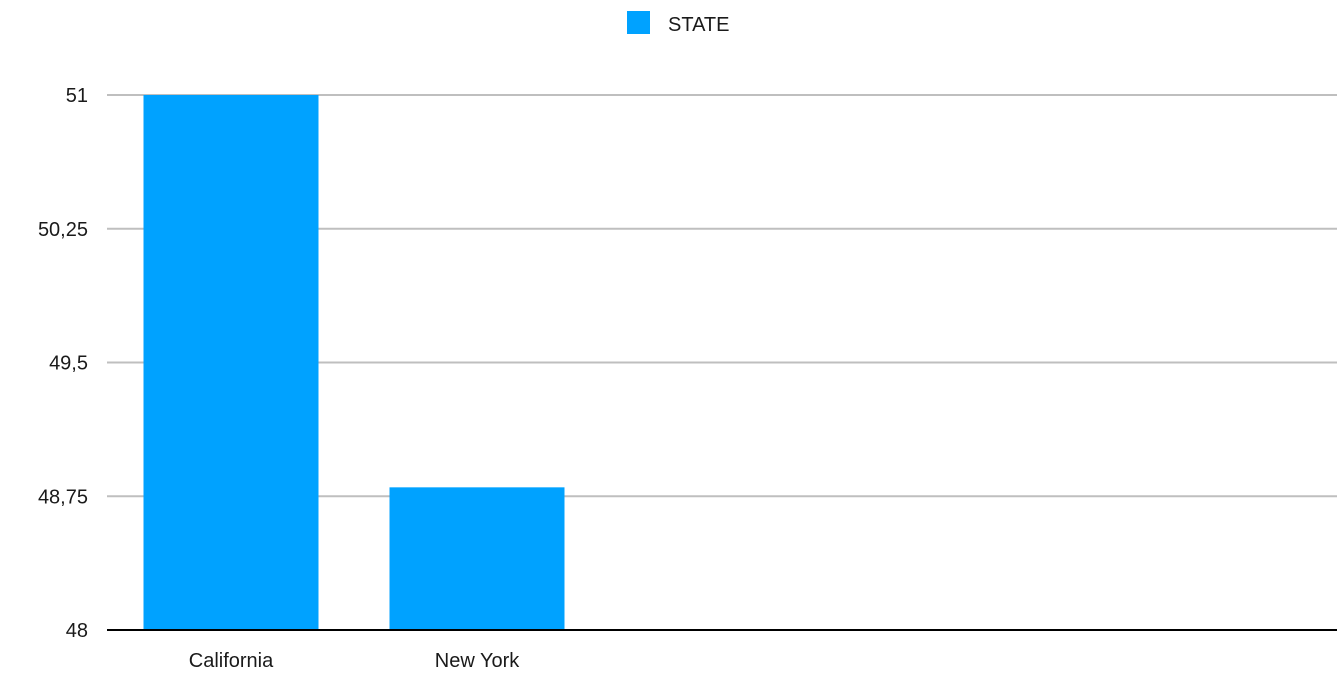 This screenshot has height=678, width=1341. I want to click on y-tick-label: 48, so click(77, 631).